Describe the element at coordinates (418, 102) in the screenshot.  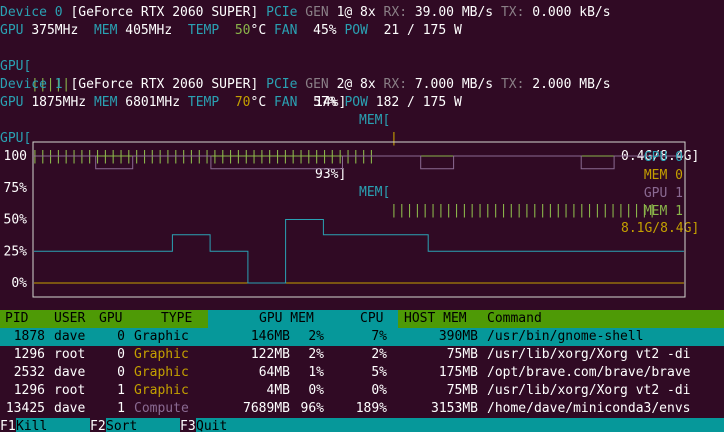
I see `pow-value: 182 / 175 W` at that location.